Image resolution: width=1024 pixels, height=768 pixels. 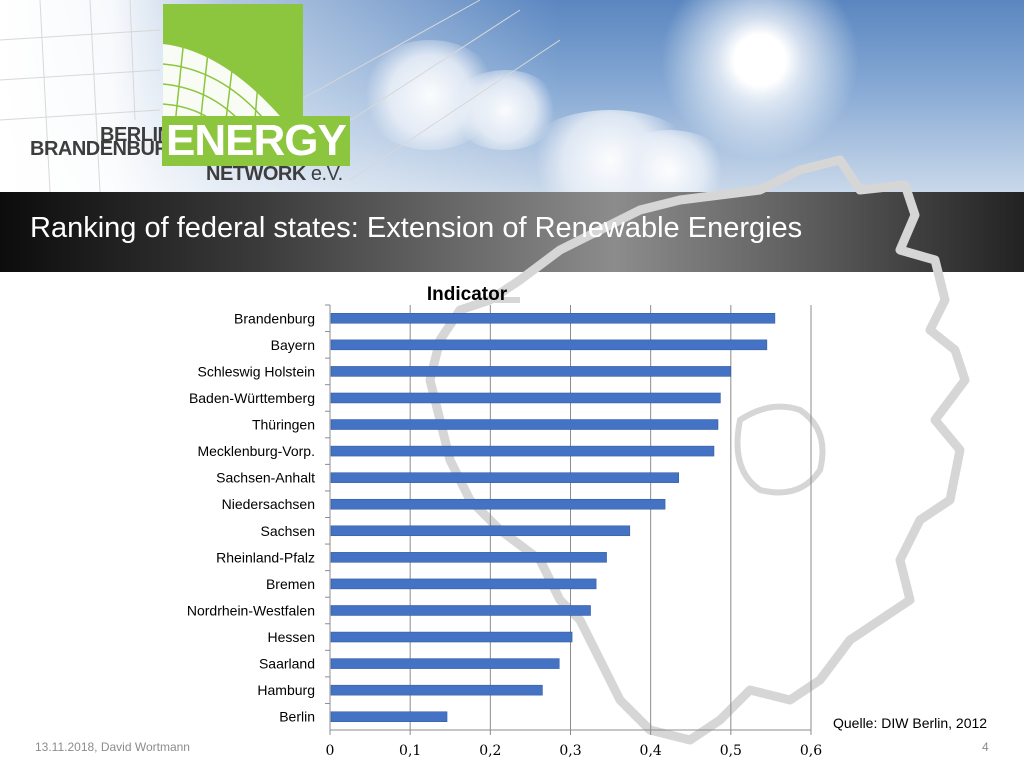 I want to click on logo-text-brandenburg: BRANDENBURG, so click(x=107, y=149).